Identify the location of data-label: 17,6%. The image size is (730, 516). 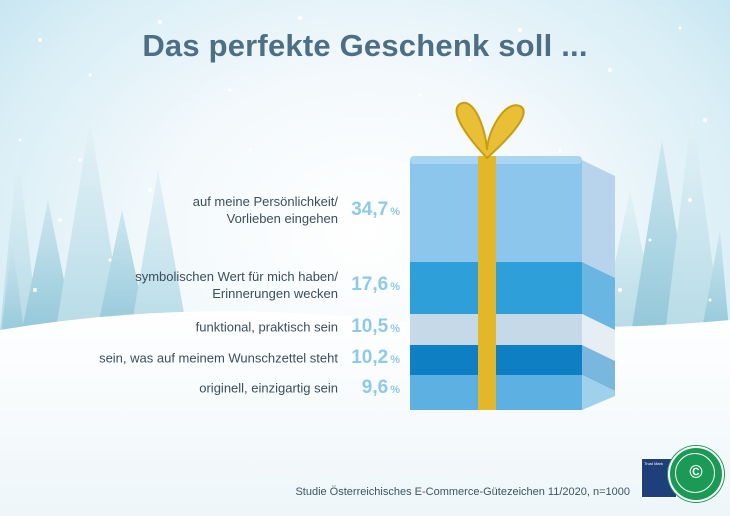
(375, 284).